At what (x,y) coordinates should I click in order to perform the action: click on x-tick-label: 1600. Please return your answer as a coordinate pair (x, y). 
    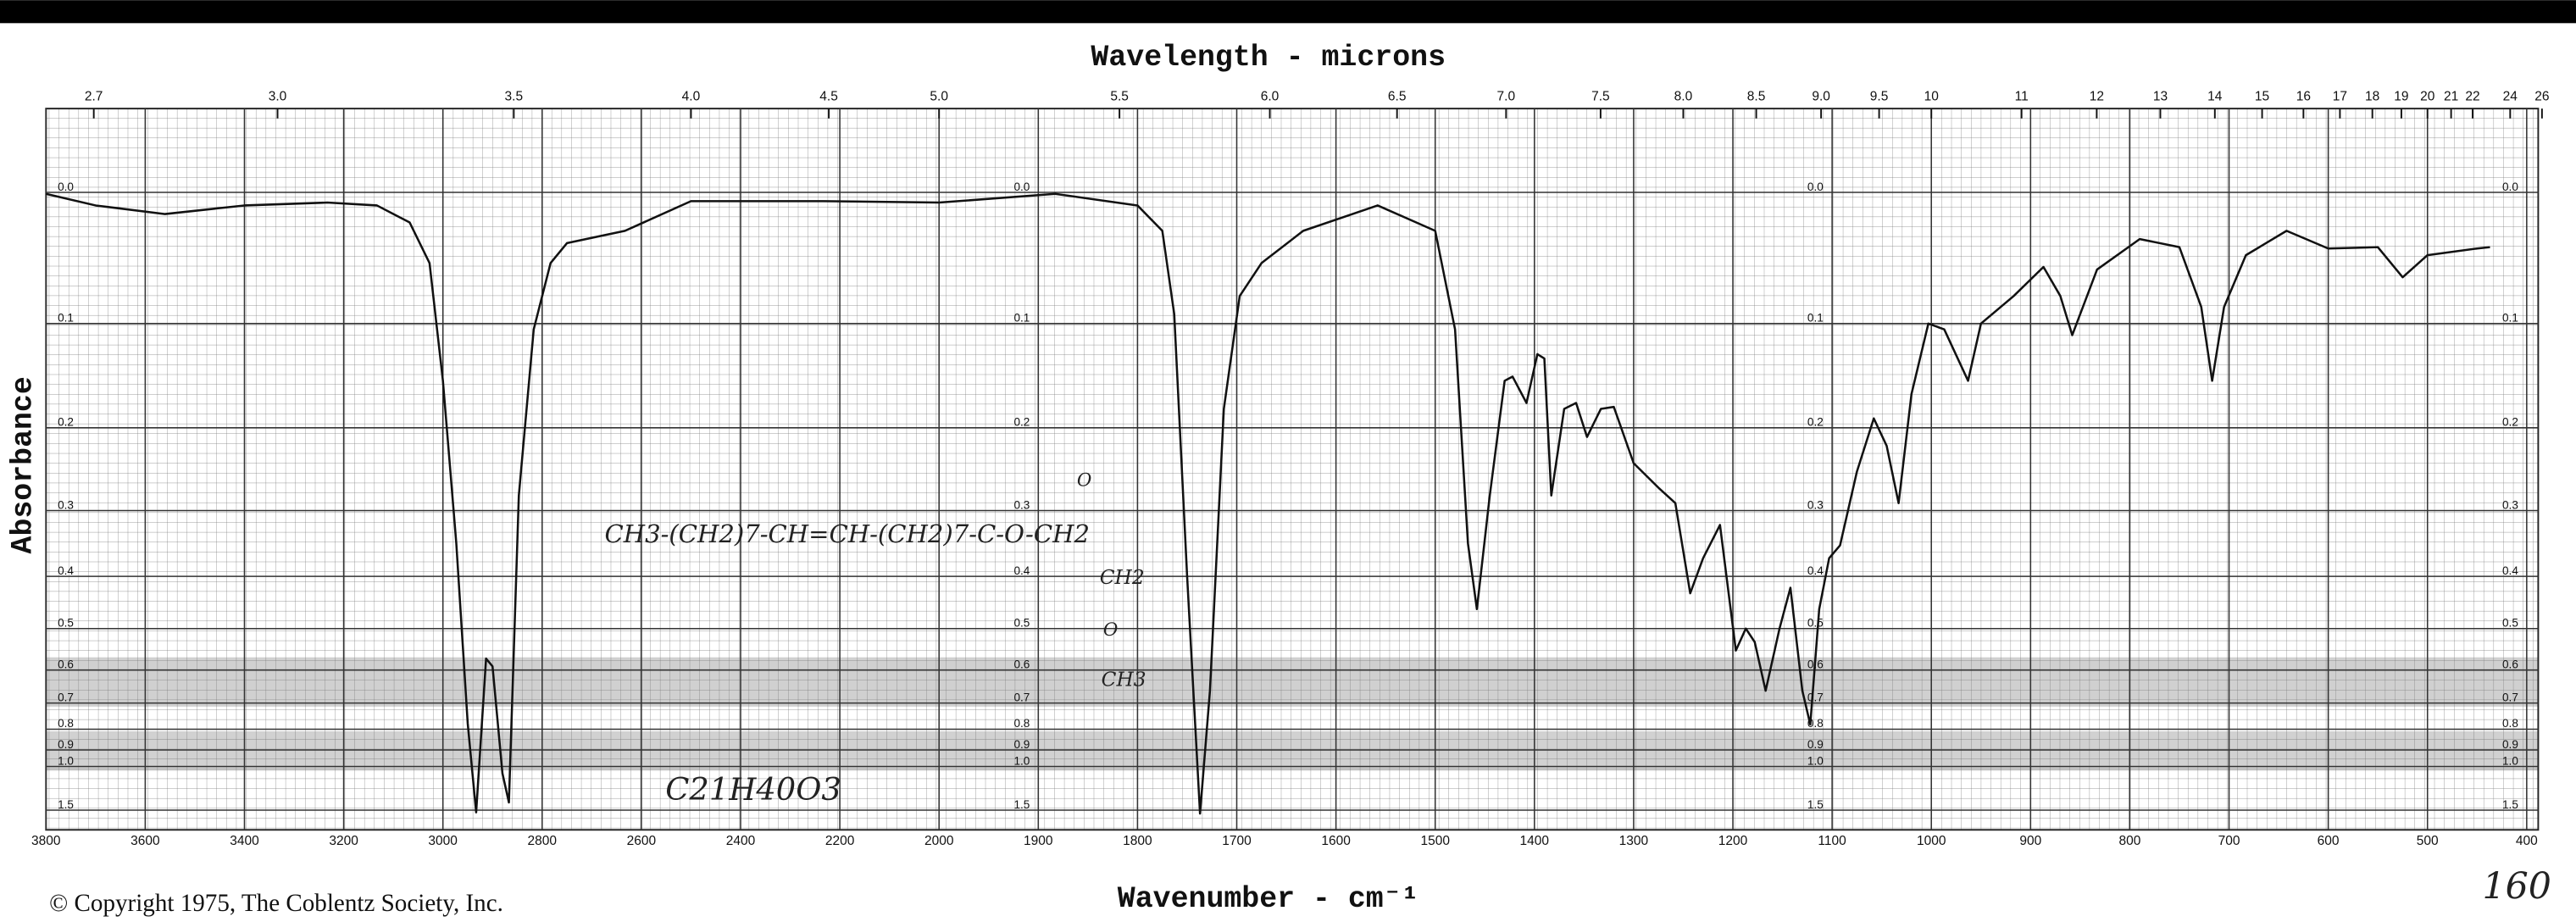
    Looking at the image, I should click on (1336, 841).